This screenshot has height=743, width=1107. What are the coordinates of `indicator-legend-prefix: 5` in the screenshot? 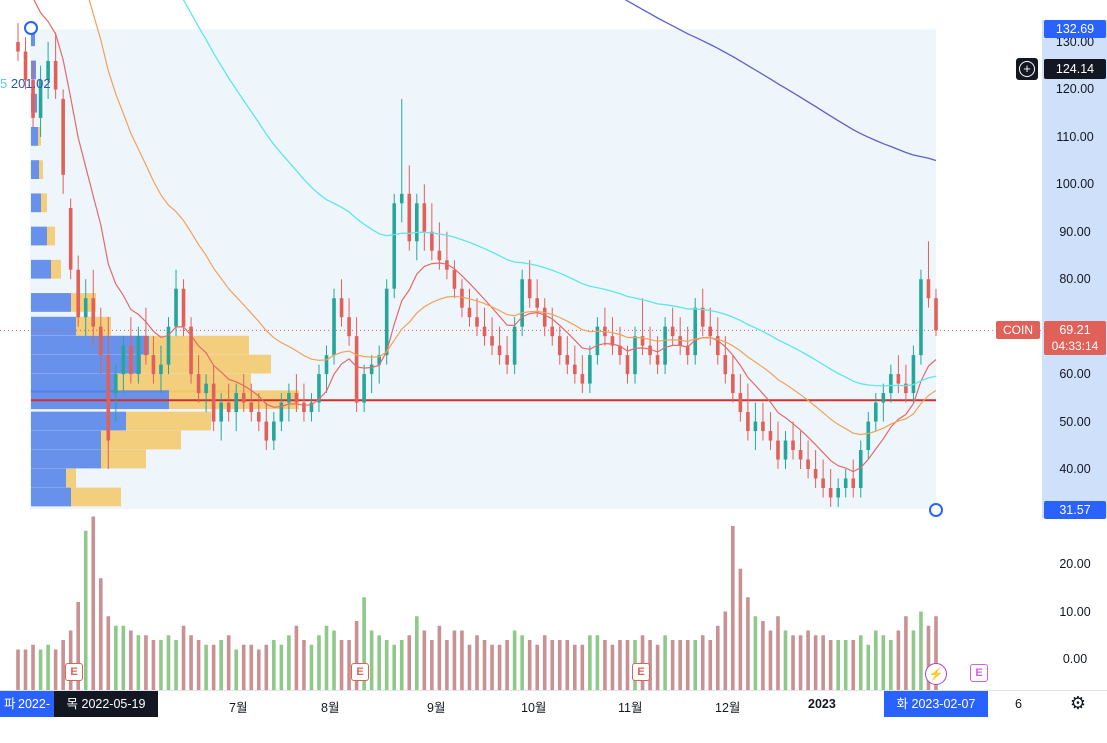 It's located at (4, 83).